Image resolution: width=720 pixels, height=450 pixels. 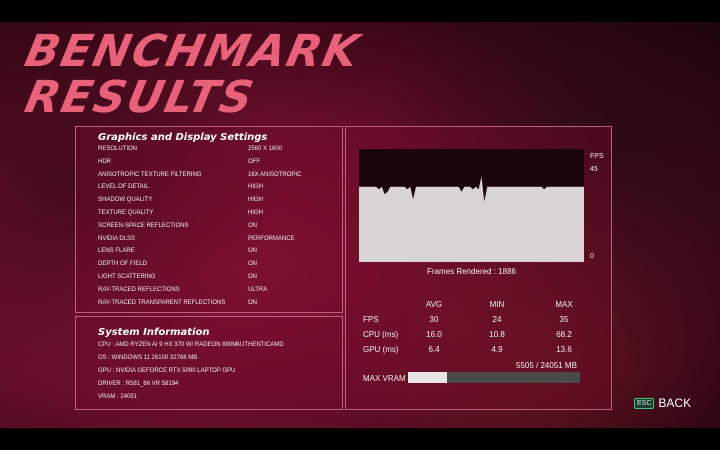 I want to click on setting-value: 16X ANISOTROPIC, so click(x=275, y=174).